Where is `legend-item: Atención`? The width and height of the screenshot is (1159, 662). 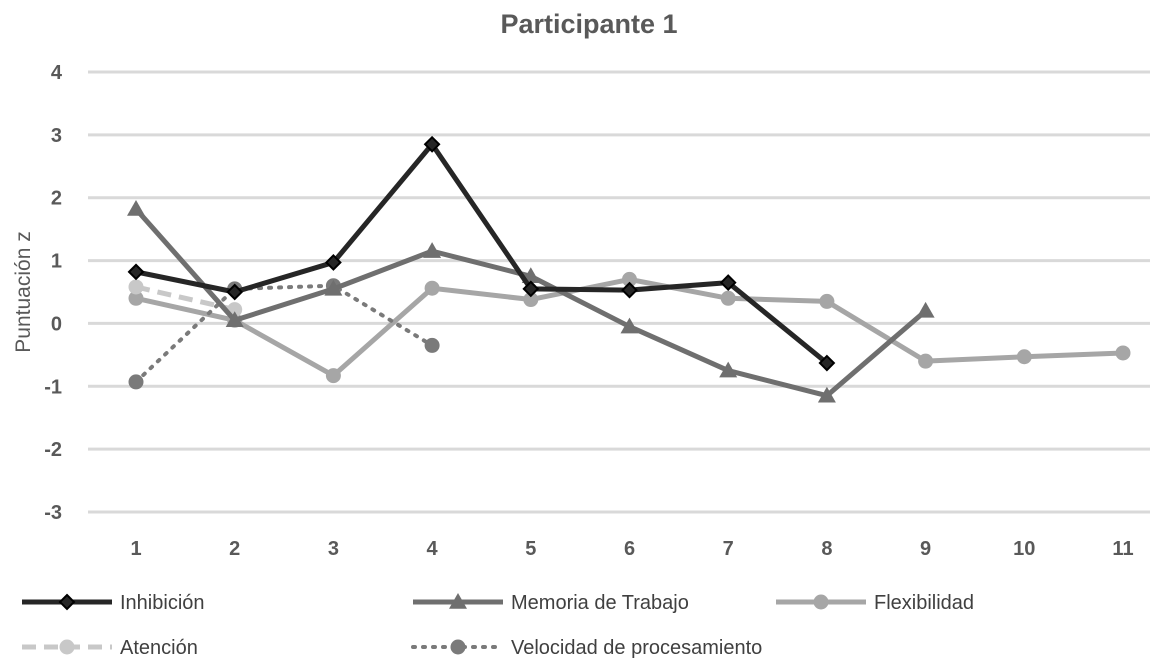
legend-item: Atención is located at coordinates (110, 648).